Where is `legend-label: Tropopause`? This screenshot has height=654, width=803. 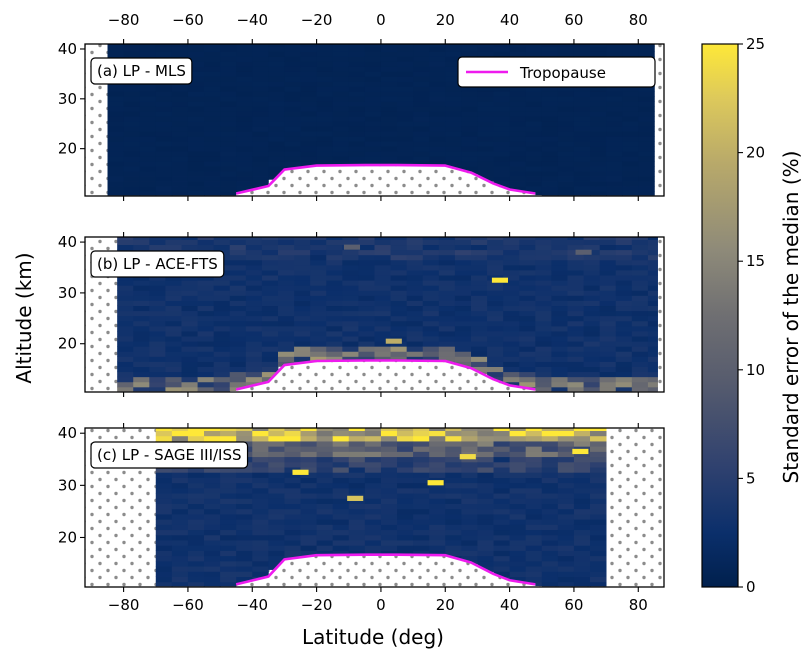 legend-label: Tropopause is located at coordinates (562, 73).